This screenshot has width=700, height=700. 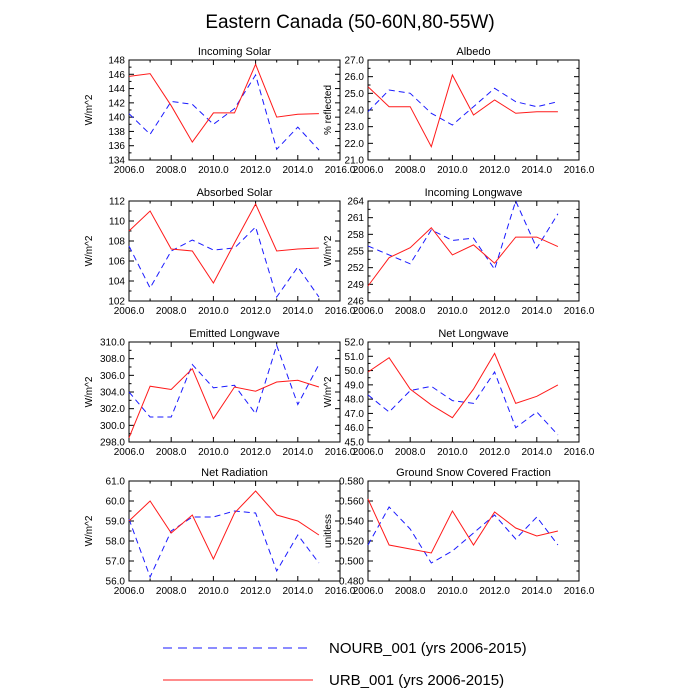 What do you see at coordinates (355, 385) in the screenshot?
I see `y-tick-label: 49.0` at bounding box center [355, 385].